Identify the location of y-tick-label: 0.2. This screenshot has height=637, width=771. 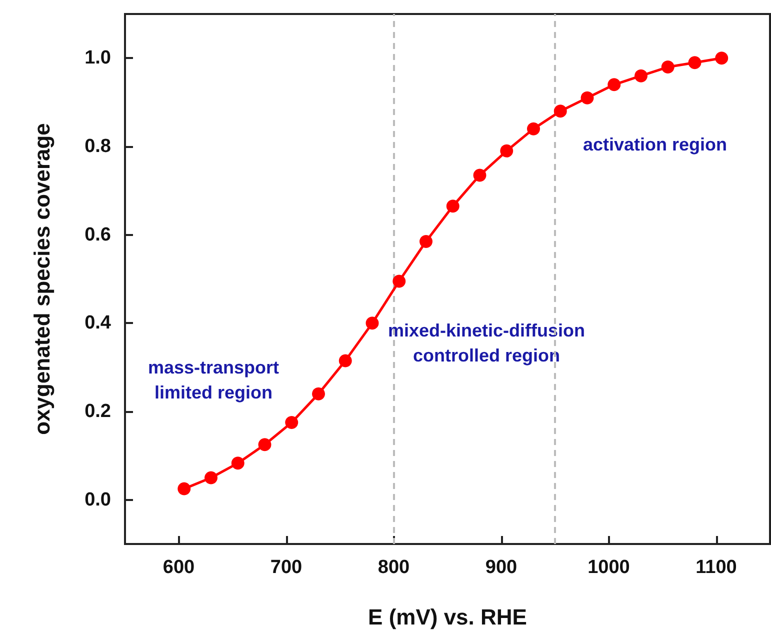
(97, 411).